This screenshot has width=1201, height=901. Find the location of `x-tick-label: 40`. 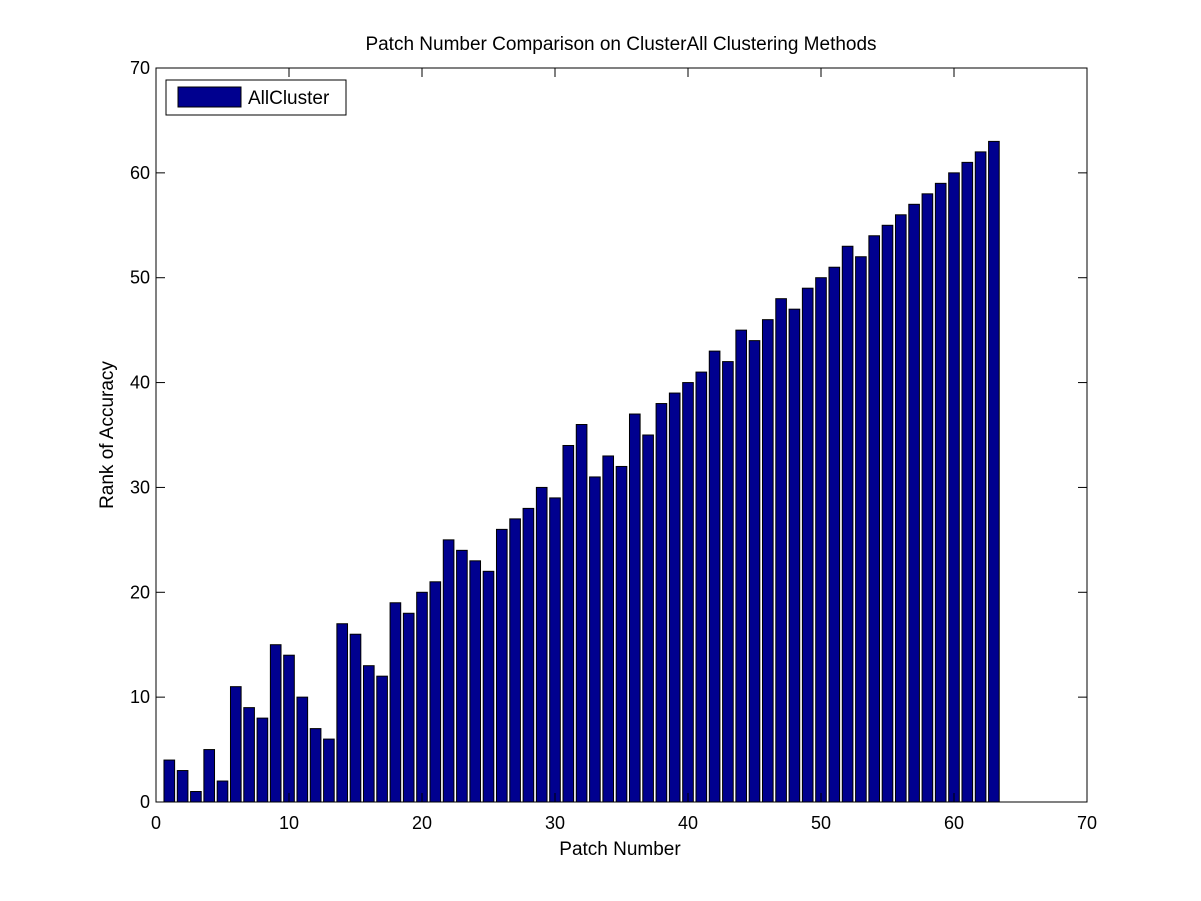

x-tick-label: 40 is located at coordinates (688, 823).